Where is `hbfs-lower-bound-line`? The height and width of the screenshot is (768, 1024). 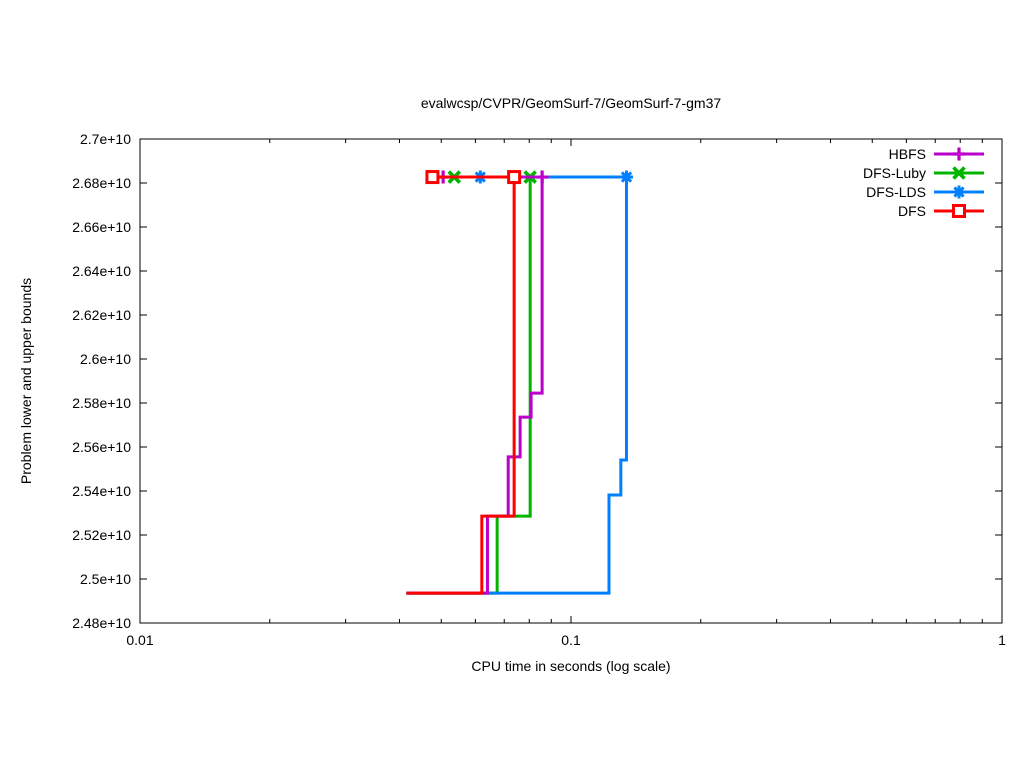
hbfs-lower-bound-line is located at coordinates (475, 386).